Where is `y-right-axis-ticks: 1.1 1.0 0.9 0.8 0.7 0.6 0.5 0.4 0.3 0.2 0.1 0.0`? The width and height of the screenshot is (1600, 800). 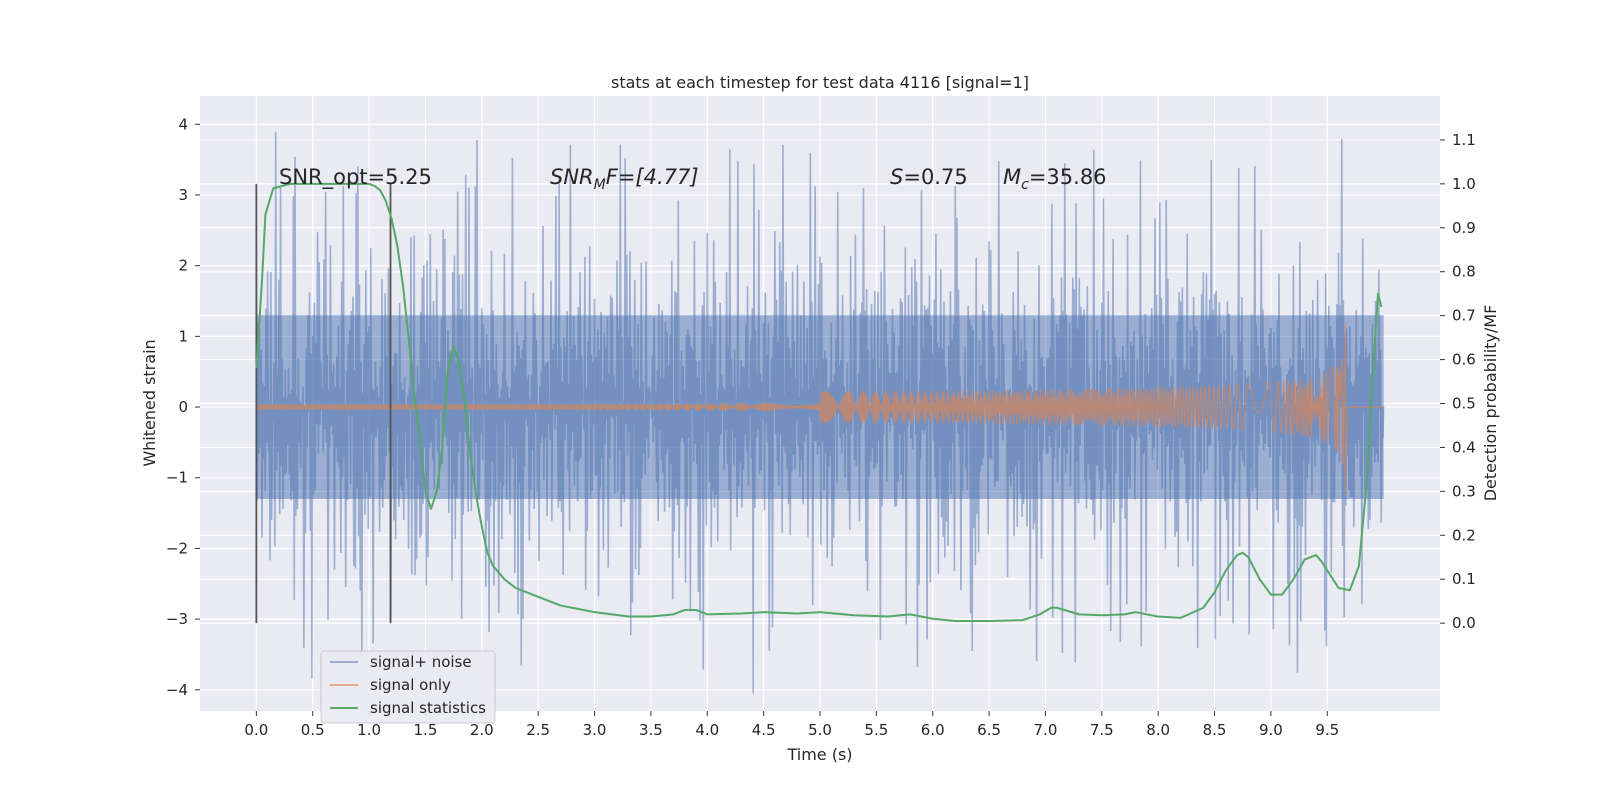 y-right-axis-ticks: 1.1 1.0 0.9 0.8 0.7 0.6 0.5 0.4 0.3 0.2 0.1 0.0 is located at coordinates (1458, 381).